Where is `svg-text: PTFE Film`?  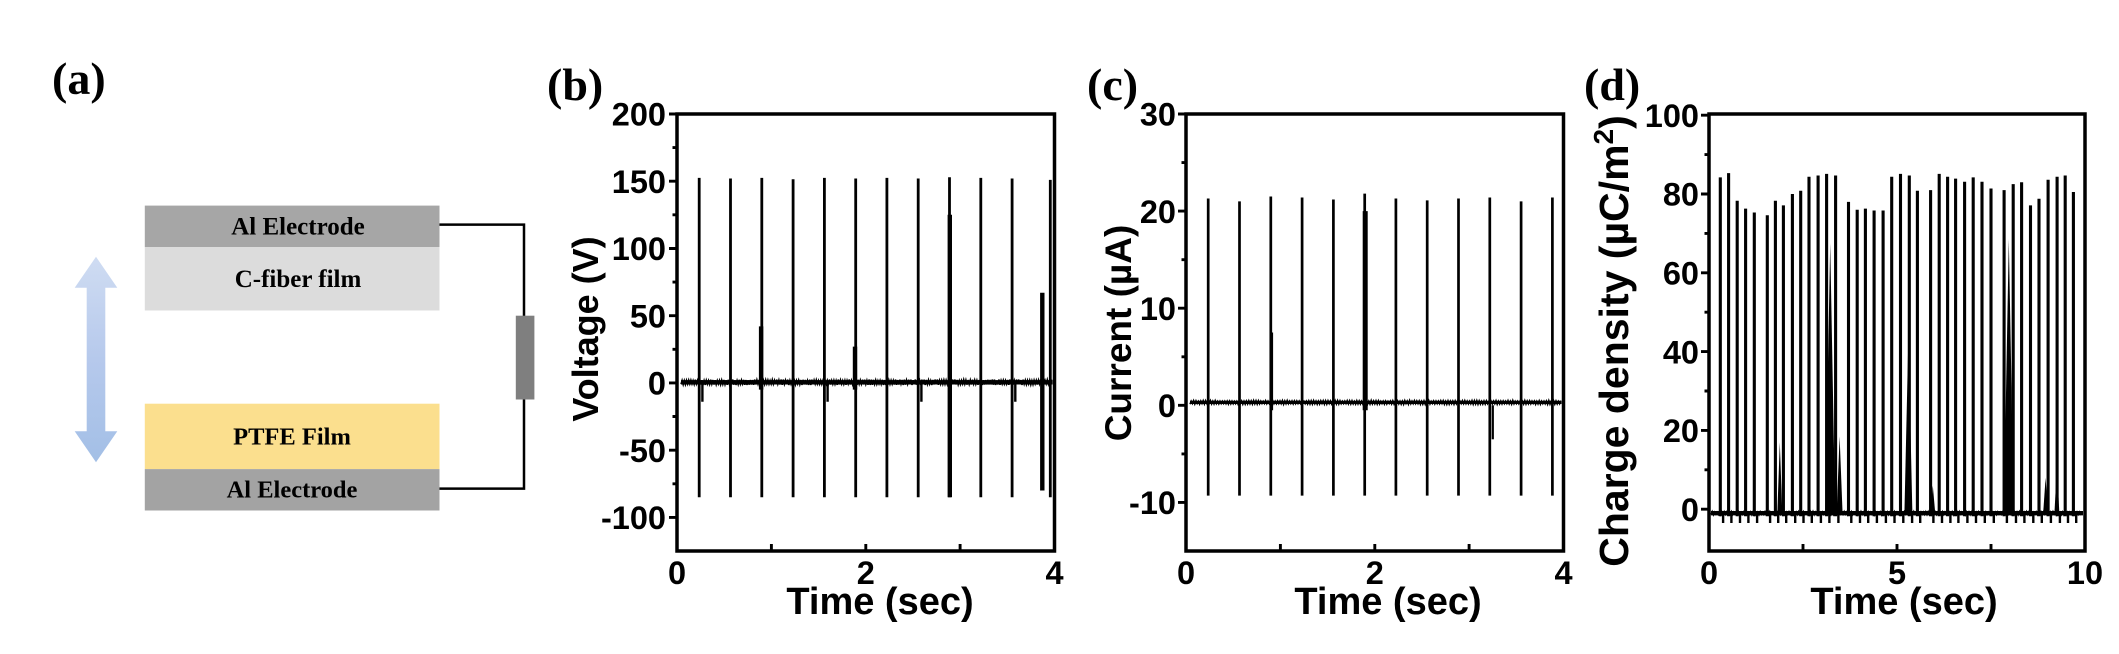 svg-text: PTFE Film is located at coordinates (292, 437).